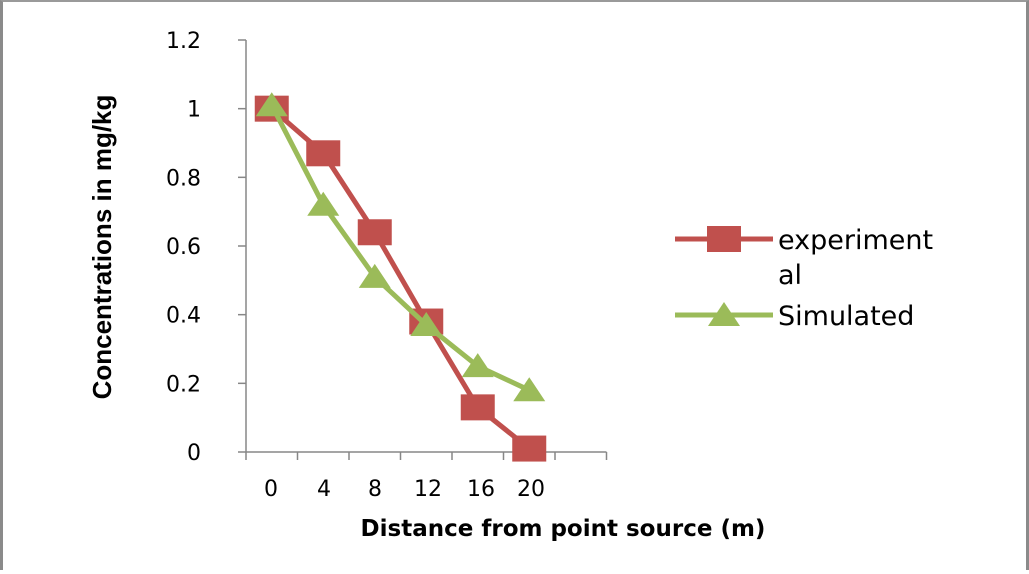 Image resolution: width=1029 pixels, height=574 pixels. I want to click on legend-item-simulated: Simulated, so click(794, 316).